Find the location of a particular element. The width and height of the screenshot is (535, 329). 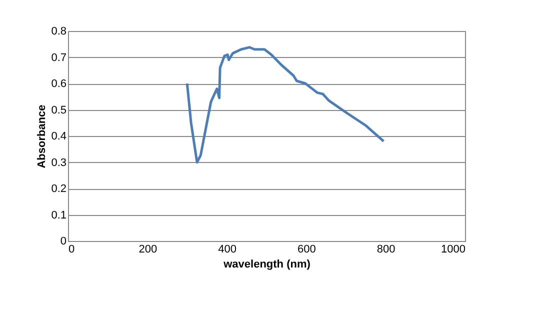

x-tick-label: 1000 is located at coordinates (453, 250).